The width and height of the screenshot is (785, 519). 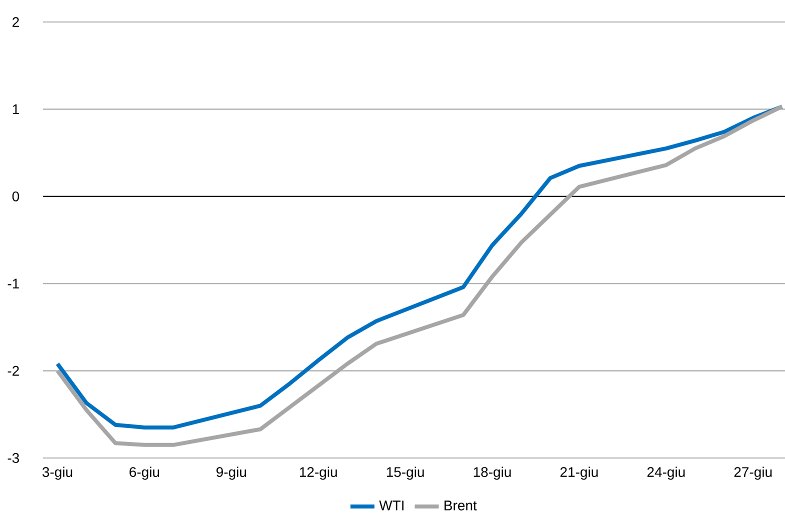 What do you see at coordinates (492, 473) in the screenshot?
I see `x-tick-label: 18-giu` at bounding box center [492, 473].